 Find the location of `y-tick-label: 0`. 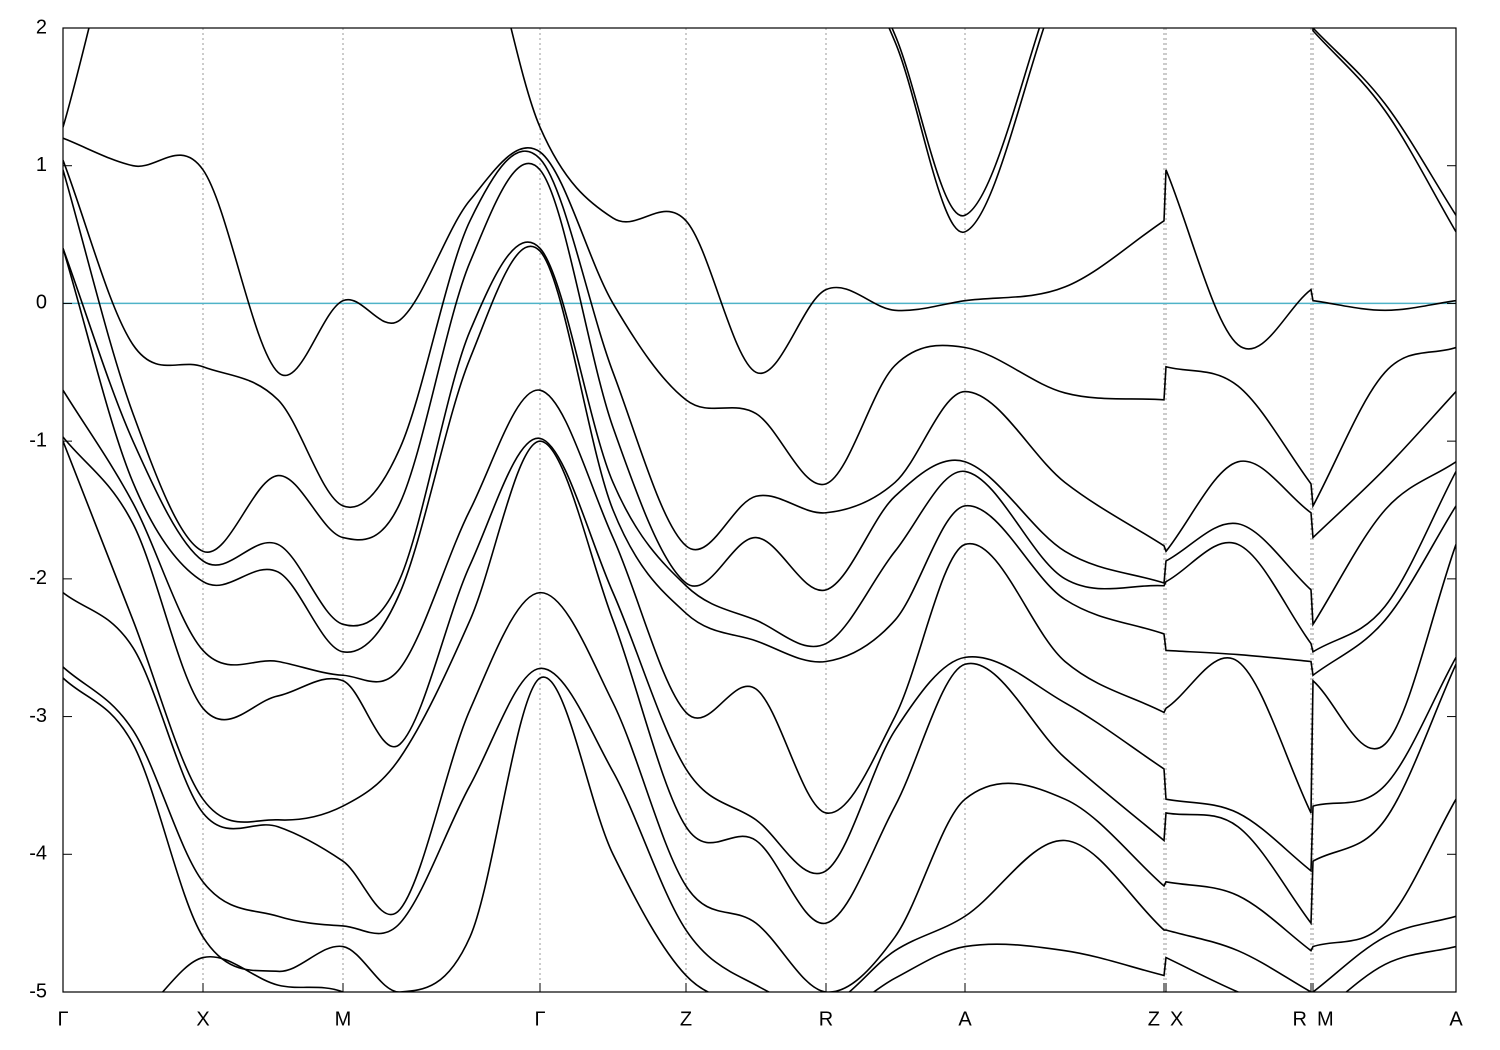

y-tick-label: 0 is located at coordinates (41, 303).